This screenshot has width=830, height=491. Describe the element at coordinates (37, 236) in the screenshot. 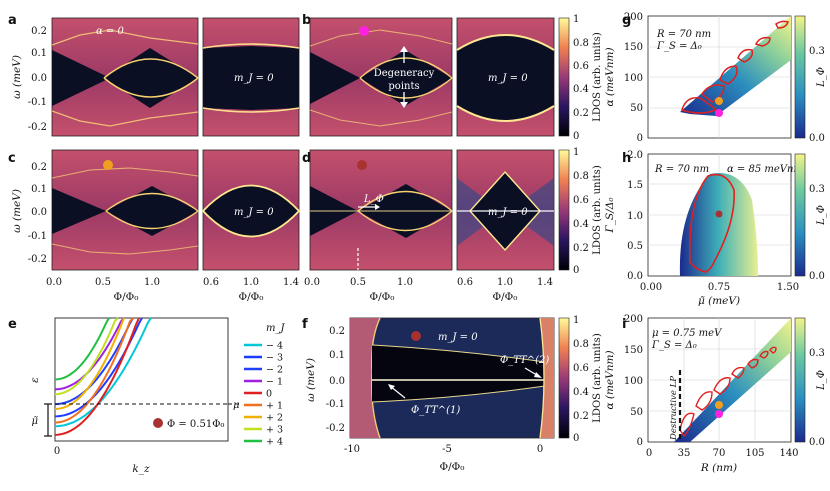

I see `panel-c-ytick: -0.1` at that location.